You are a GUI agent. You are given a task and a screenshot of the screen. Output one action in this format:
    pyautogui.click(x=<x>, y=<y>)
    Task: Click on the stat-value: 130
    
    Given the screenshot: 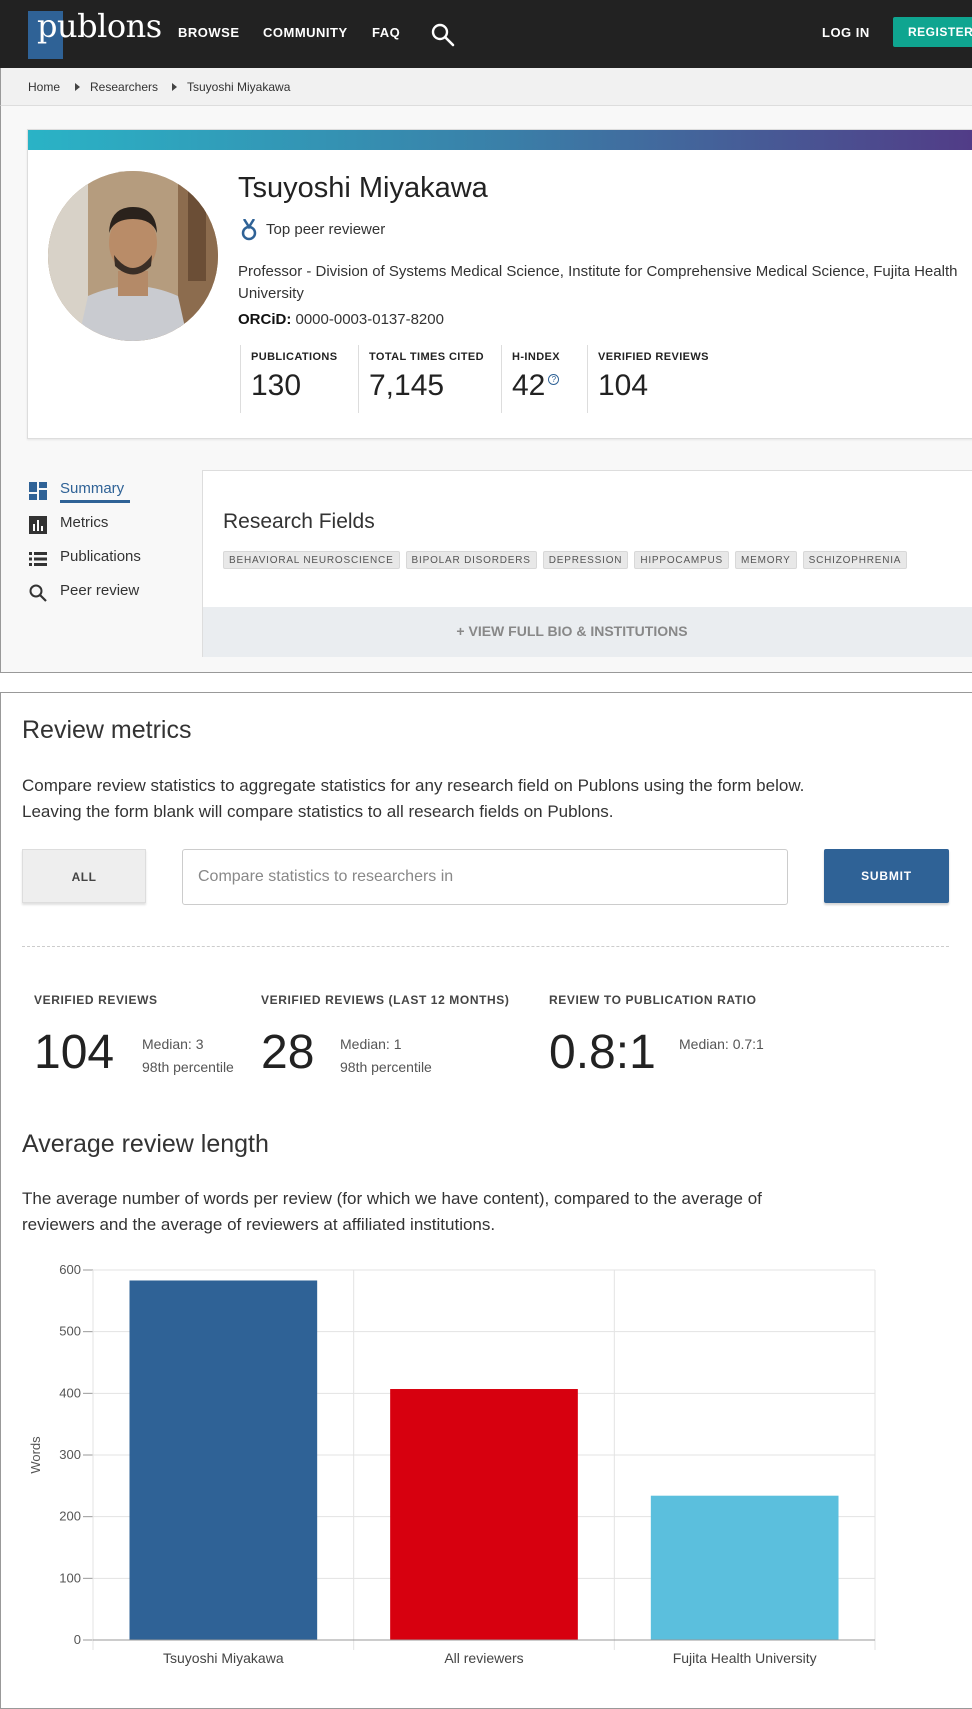 What is the action you would take?
    pyautogui.click(x=276, y=385)
    